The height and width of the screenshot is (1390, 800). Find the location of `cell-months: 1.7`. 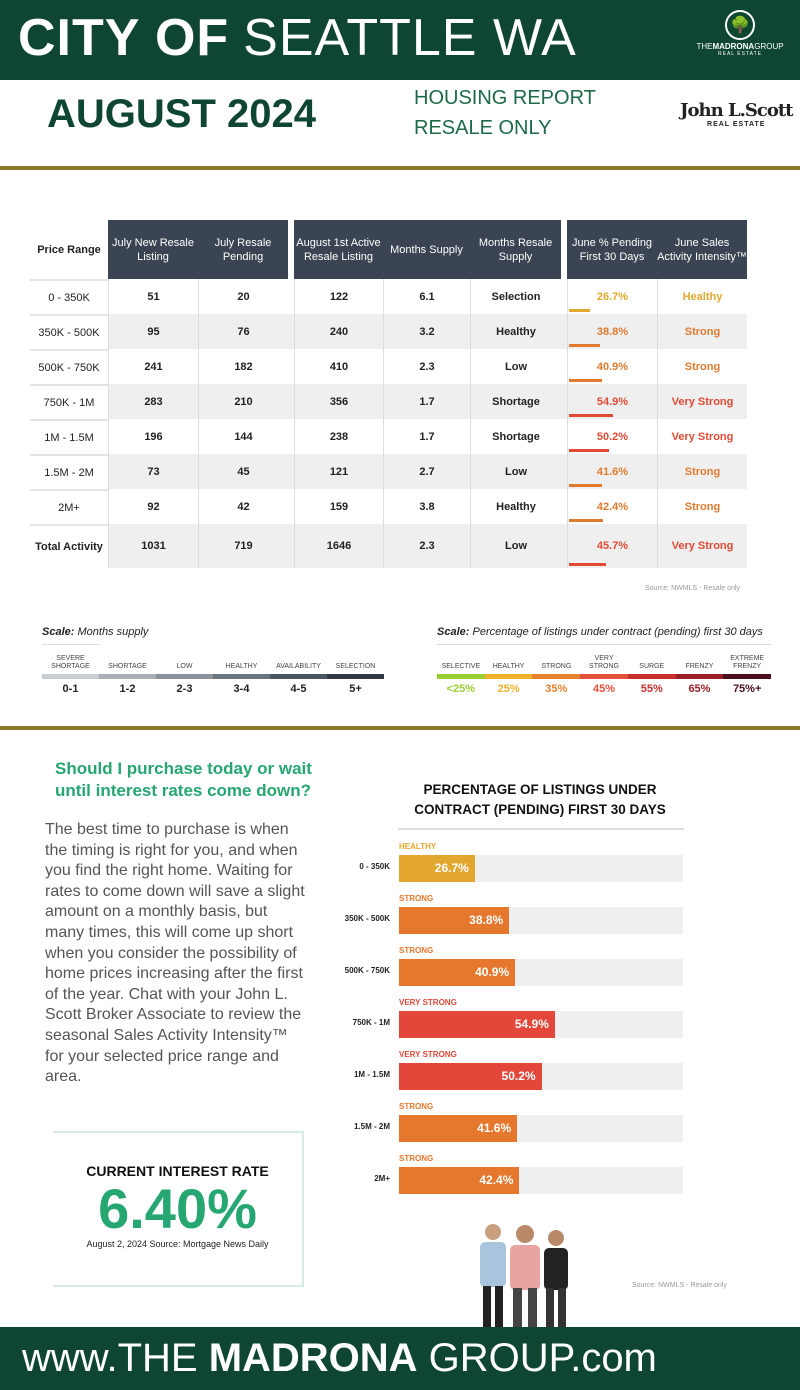

cell-months: 1.7 is located at coordinates (426, 401).